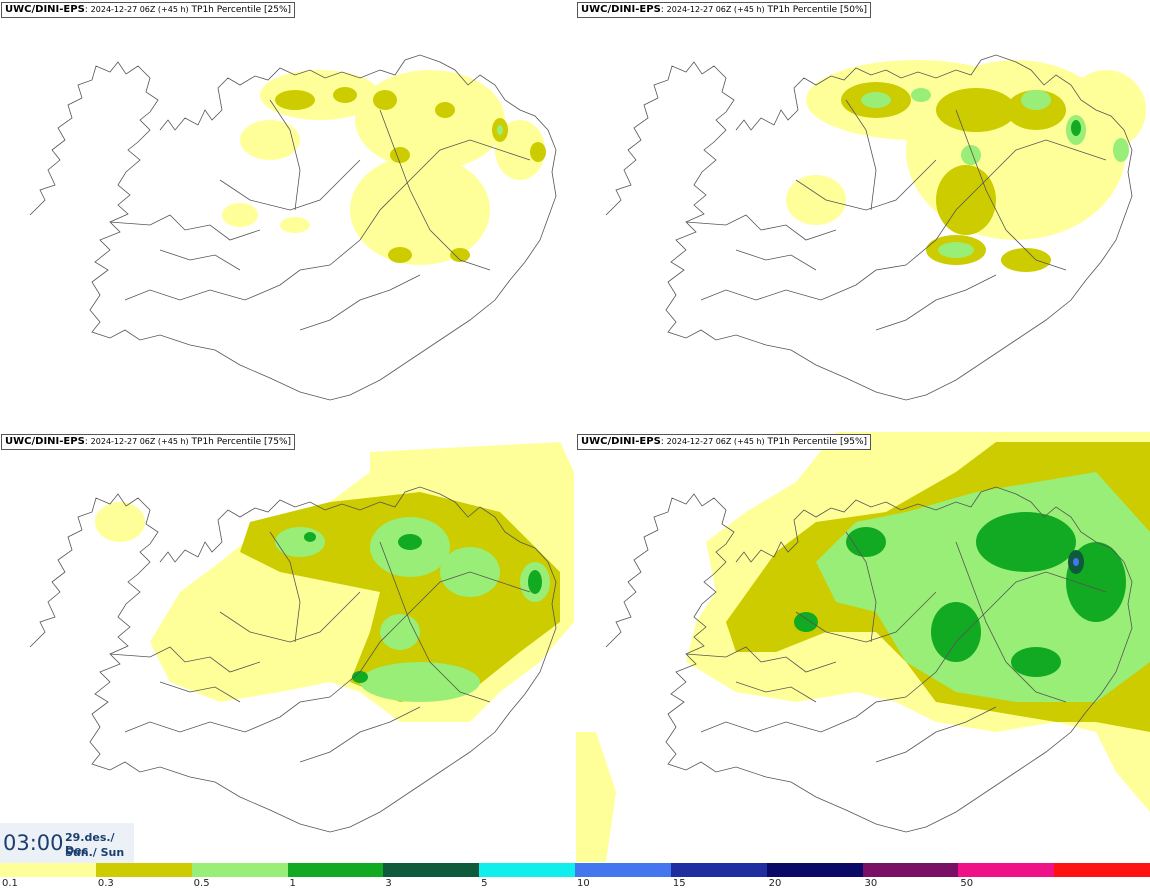  I want to click on legend-label: 3, so click(388, 883).